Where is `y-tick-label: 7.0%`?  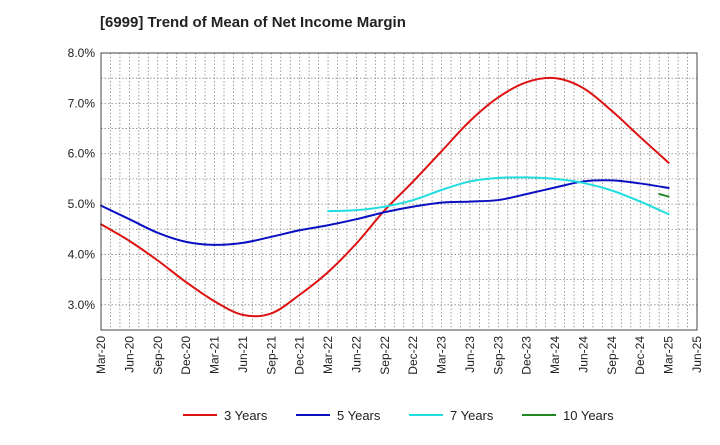 y-tick-label: 7.0% is located at coordinates (82, 103).